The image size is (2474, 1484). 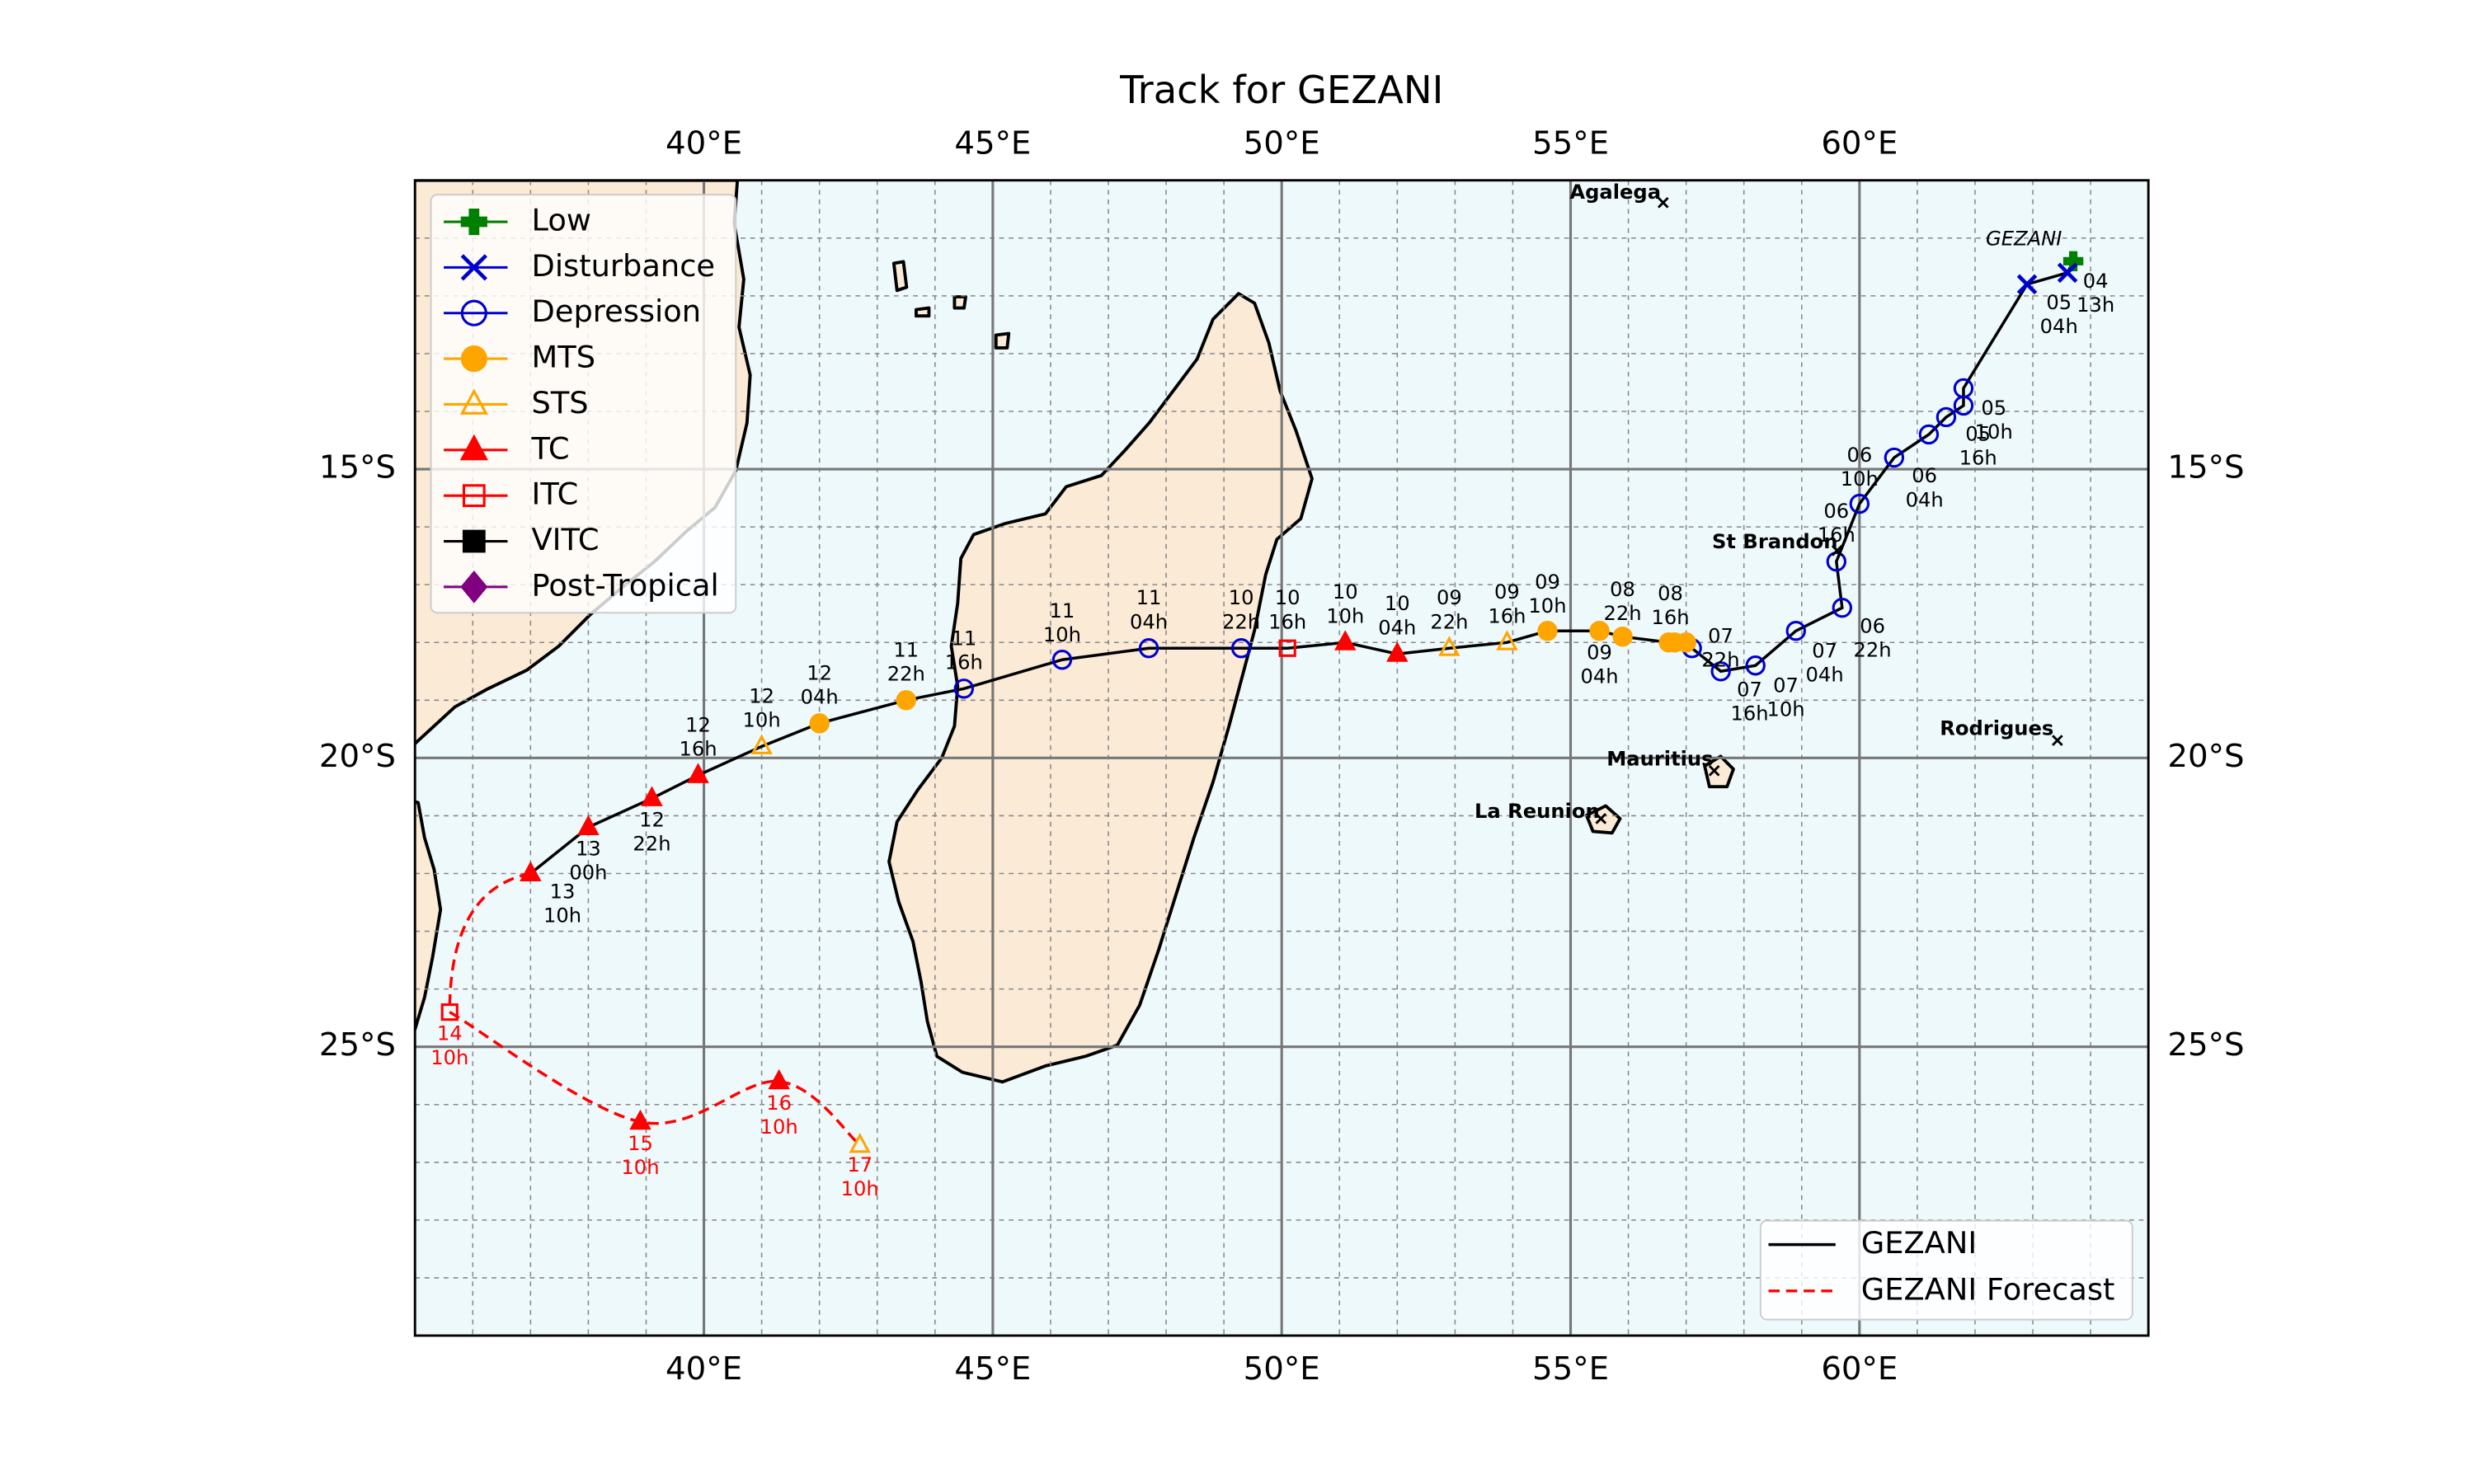 What do you see at coordinates (2024, 238) in the screenshot?
I see `storm-label: GEZANI` at bounding box center [2024, 238].